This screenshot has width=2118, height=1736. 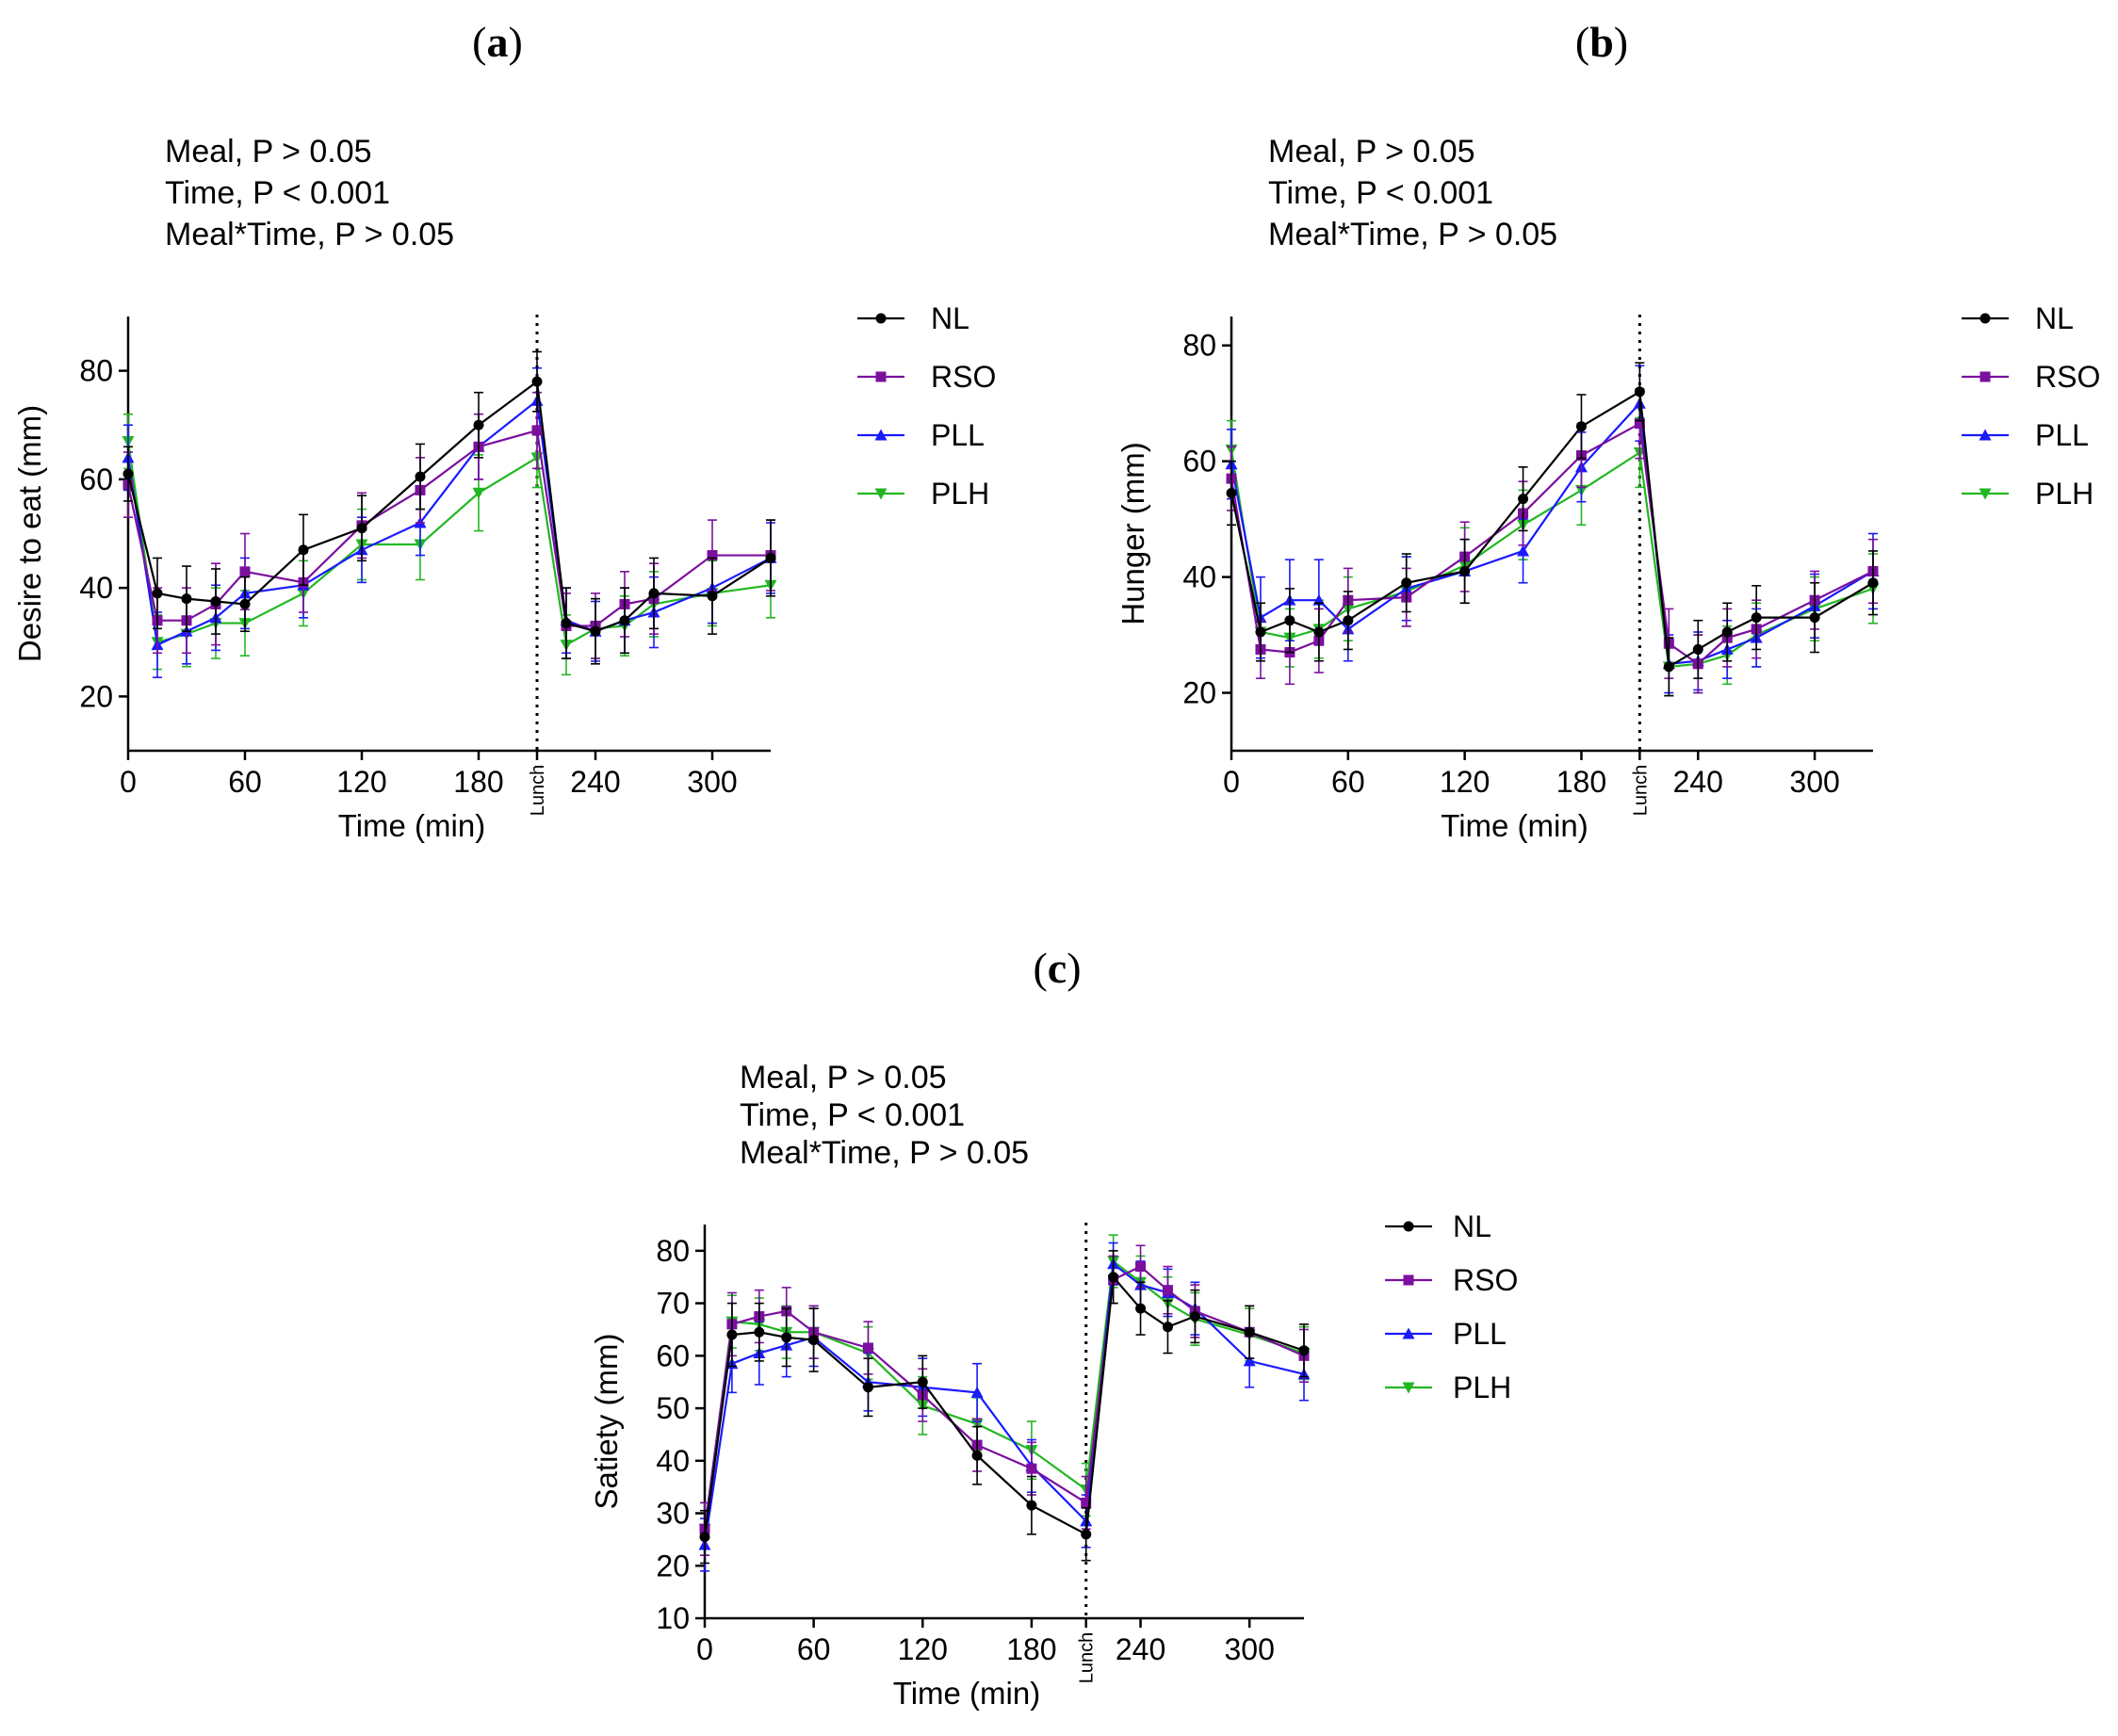 What do you see at coordinates (673, 1618) in the screenshot?
I see `panel-c-y-tick-label: 10` at bounding box center [673, 1618].